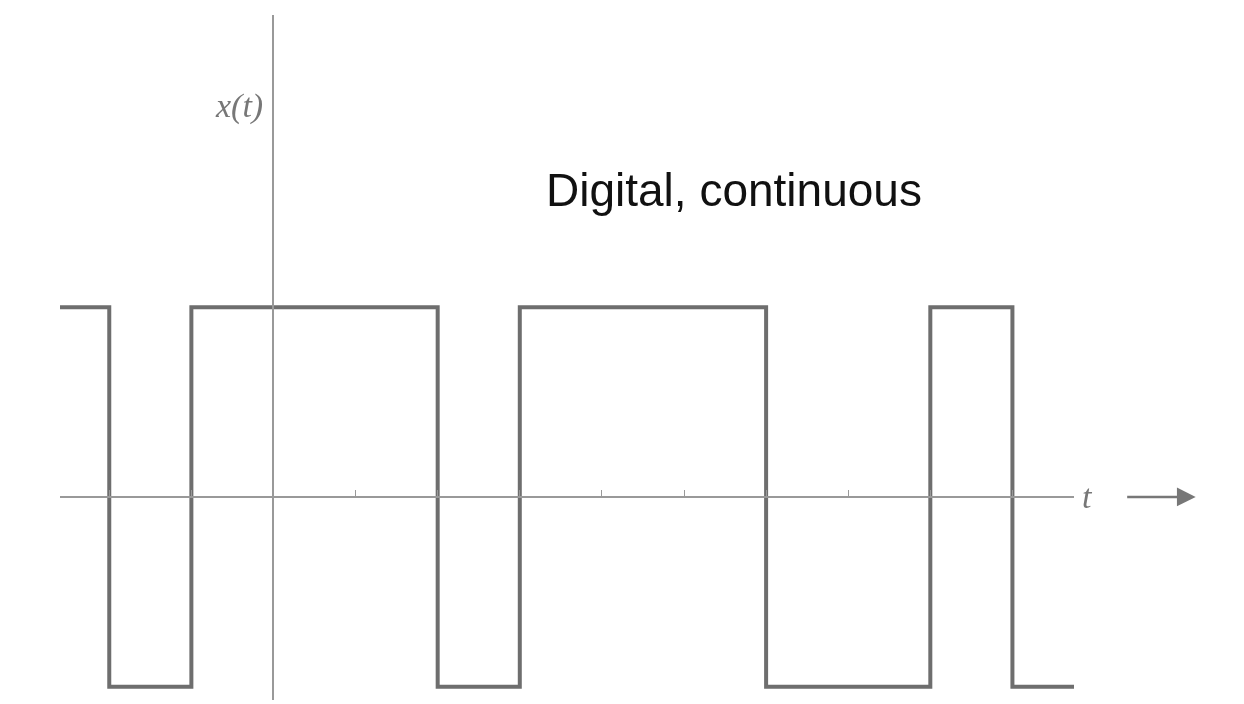  What do you see at coordinates (239, 106) in the screenshot?
I see `text: x(t)` at bounding box center [239, 106].